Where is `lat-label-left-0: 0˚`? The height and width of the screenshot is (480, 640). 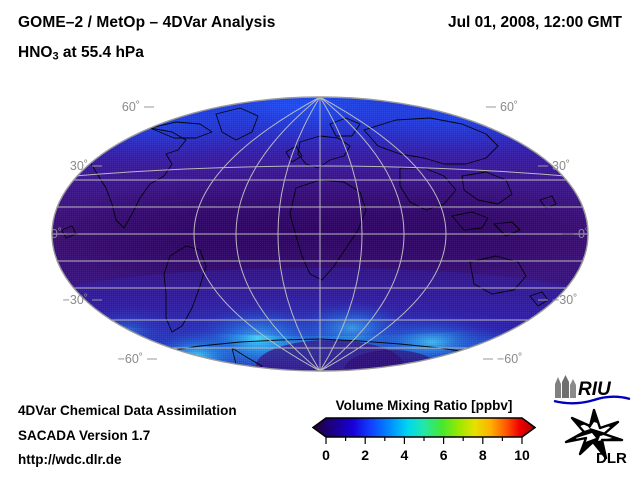 lat-label-left-0: 0˚ is located at coordinates (56, 234).